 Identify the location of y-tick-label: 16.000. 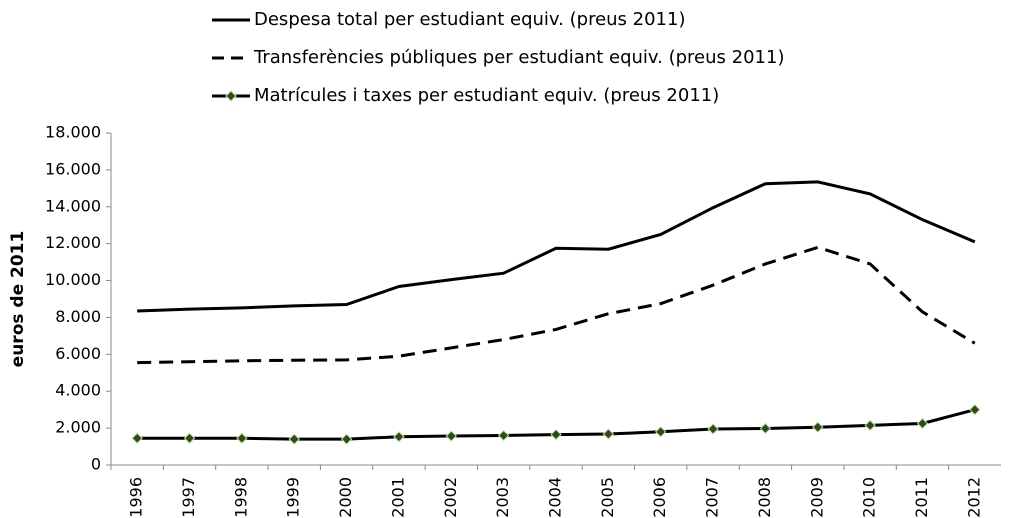
(73, 168).